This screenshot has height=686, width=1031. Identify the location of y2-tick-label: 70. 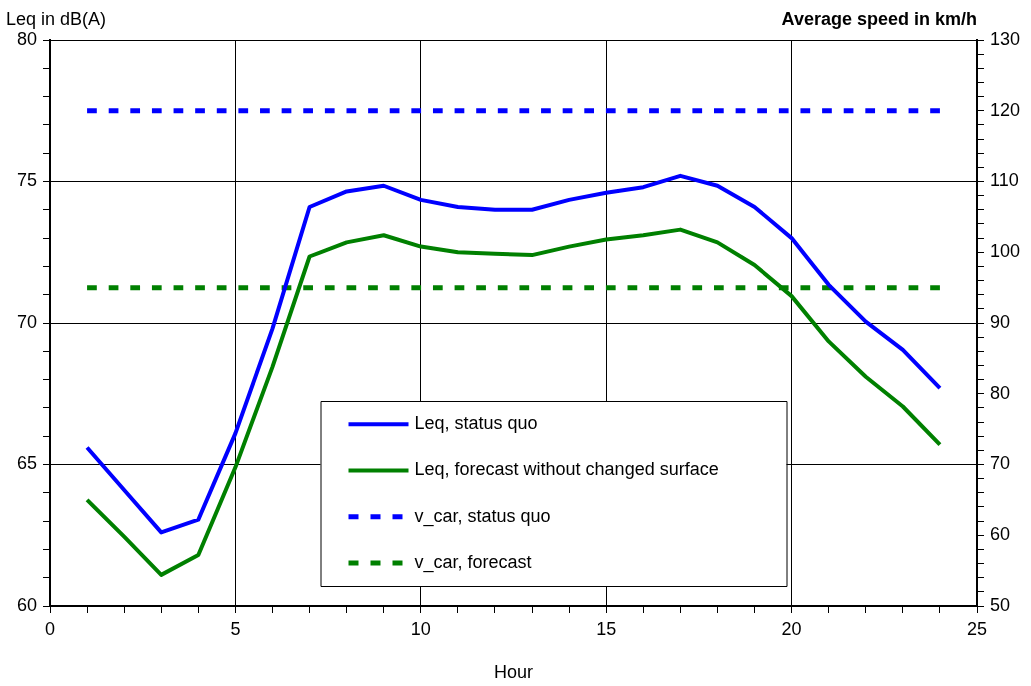
(1000, 463).